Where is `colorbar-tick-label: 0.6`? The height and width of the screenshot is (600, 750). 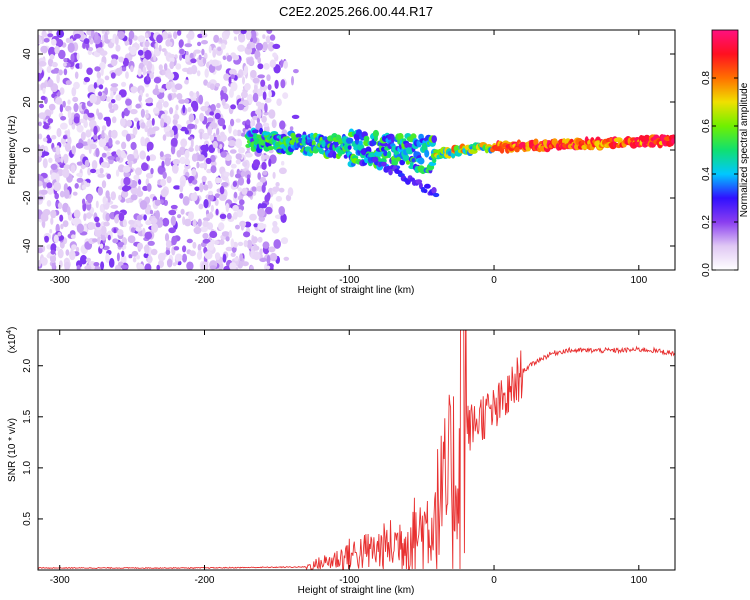 colorbar-tick-label: 0.6 is located at coordinates (706, 126).